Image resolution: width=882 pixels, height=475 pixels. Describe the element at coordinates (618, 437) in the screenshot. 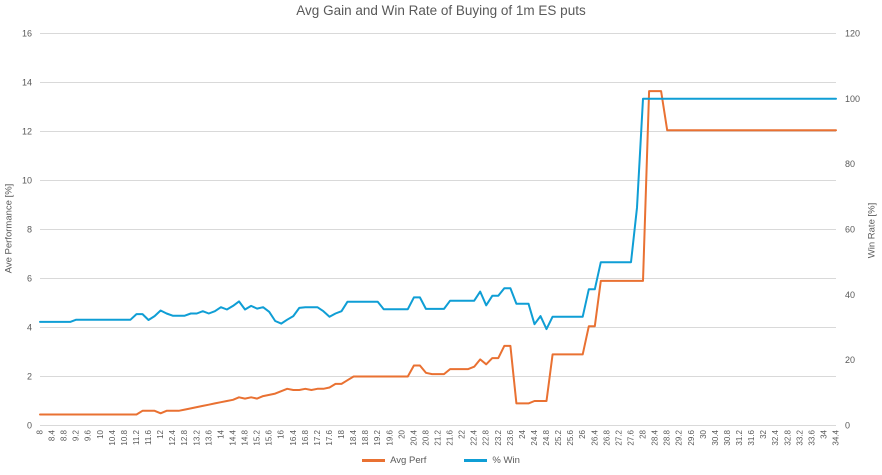

I see `svg-text: 27.2` at that location.